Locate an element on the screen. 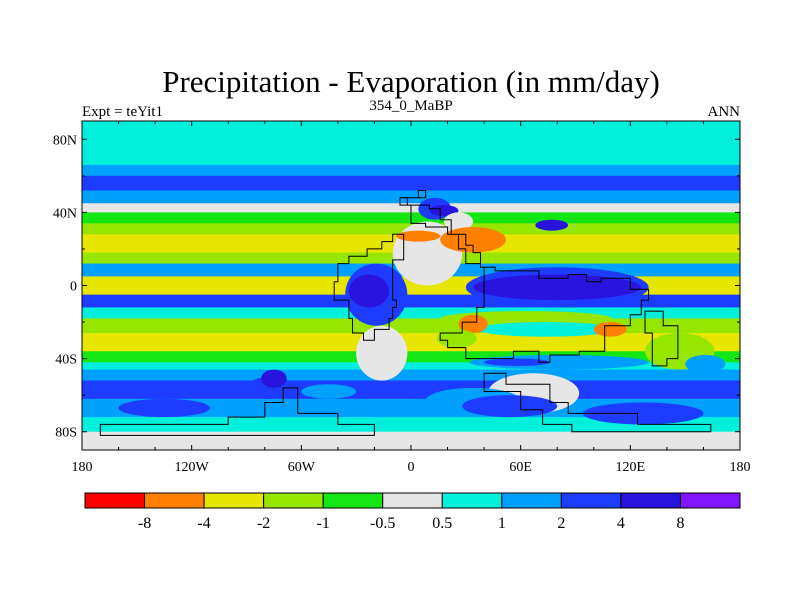  subtitle-right: ANN is located at coordinates (724, 112).